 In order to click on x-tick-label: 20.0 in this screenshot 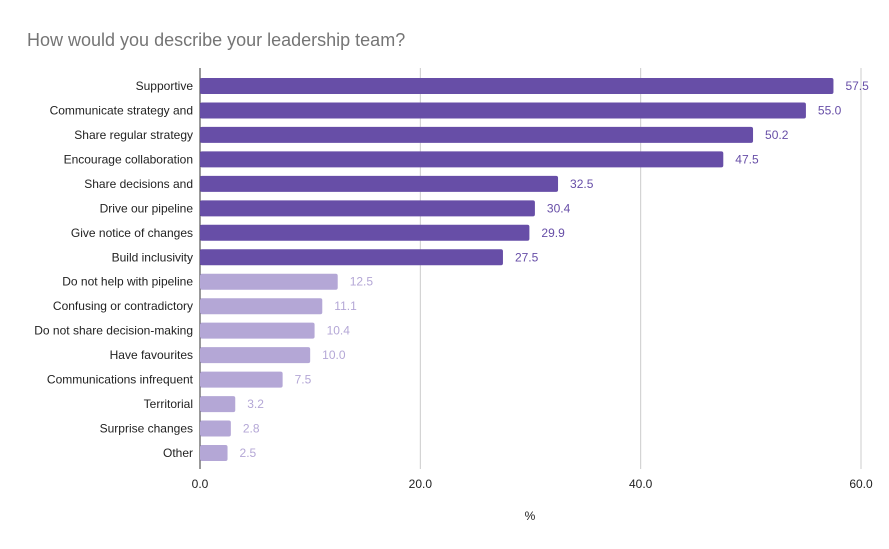, I will do `click(421, 484)`.